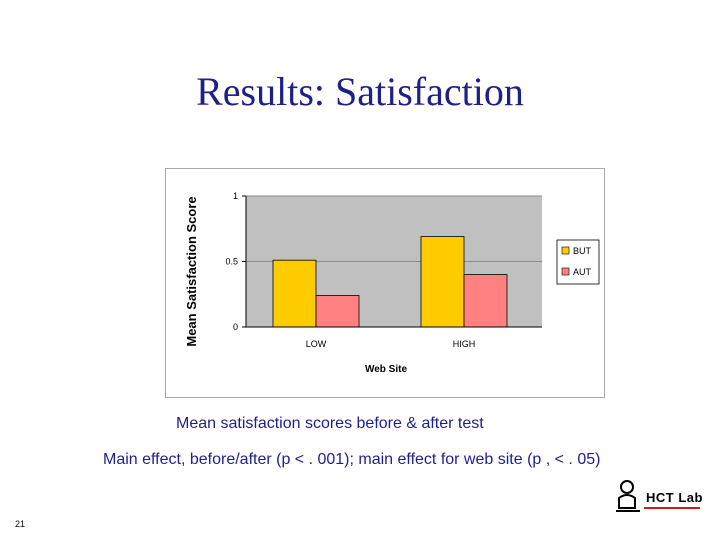  What do you see at coordinates (386, 369) in the screenshot?
I see `x-axis-title: Web Site` at bounding box center [386, 369].